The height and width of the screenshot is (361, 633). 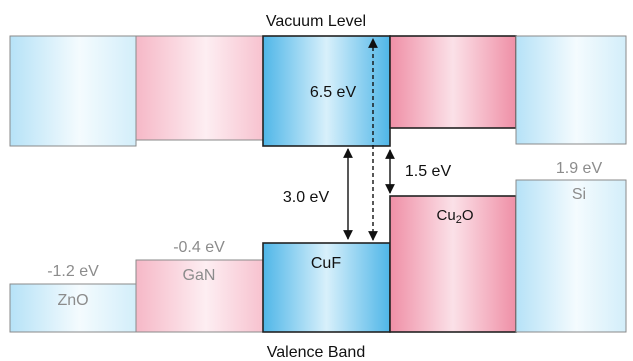 What do you see at coordinates (73, 91) in the screenshot?
I see `zno-conduction-block` at bounding box center [73, 91].